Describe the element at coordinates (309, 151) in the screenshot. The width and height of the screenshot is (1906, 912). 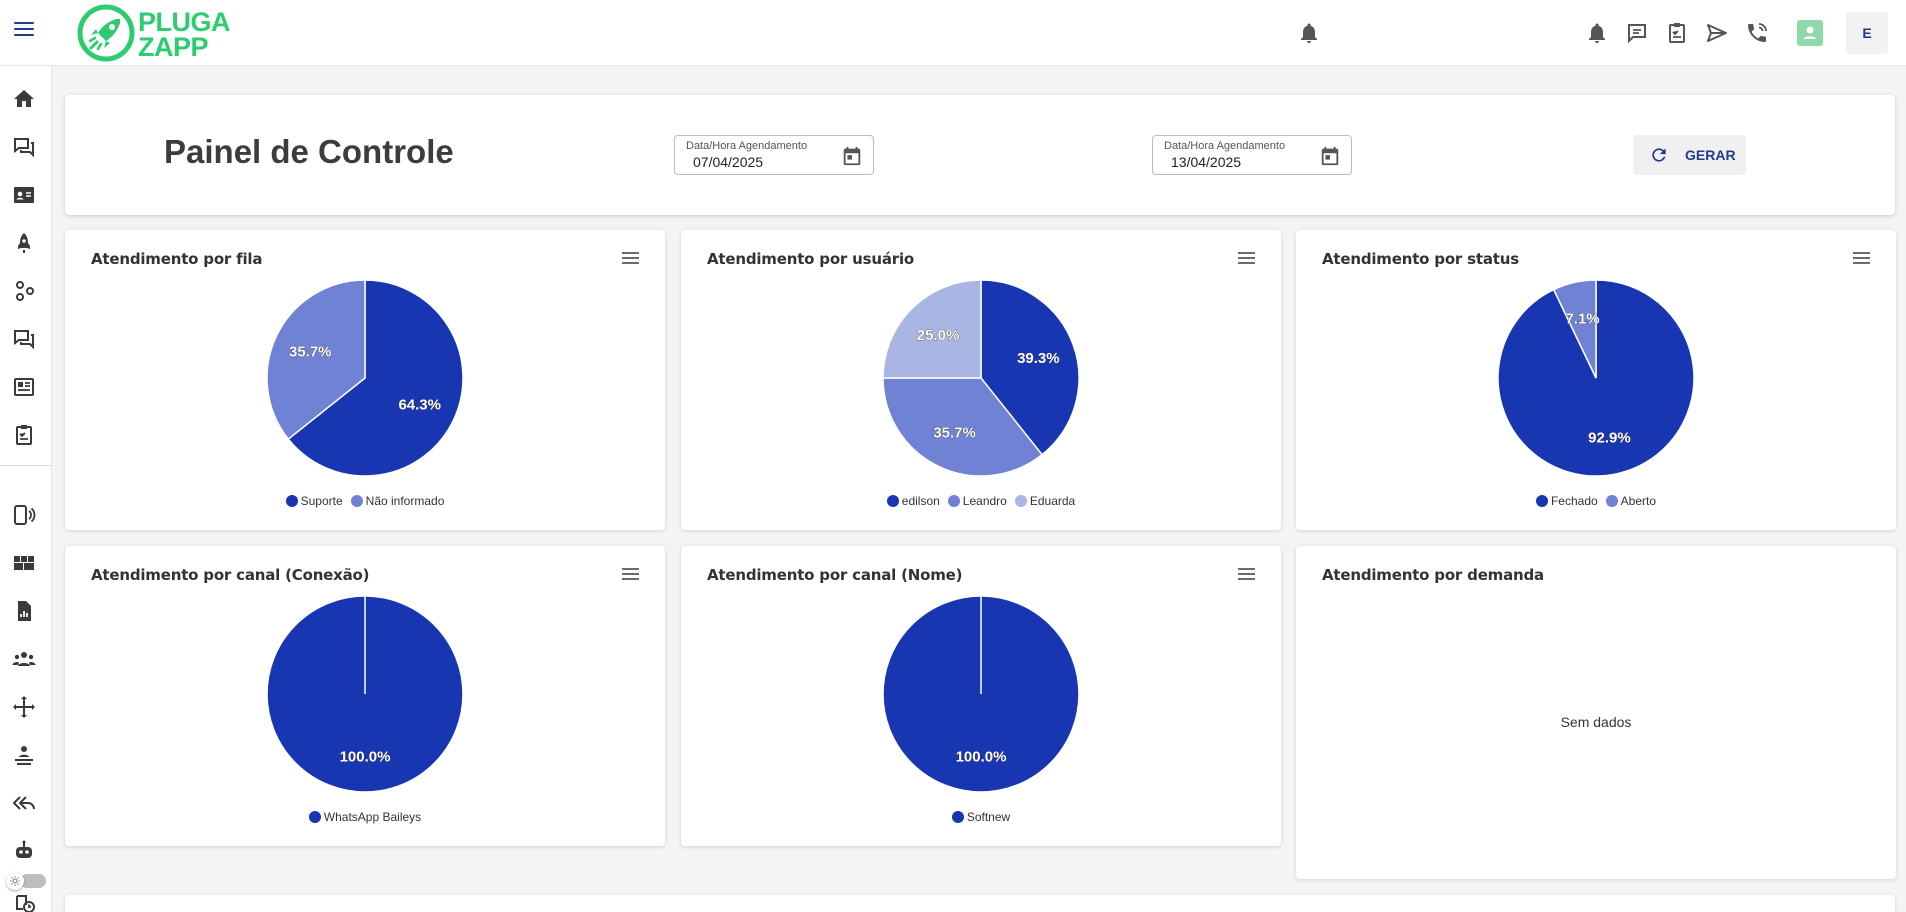
I see `page-title: Painel de Controle` at that location.